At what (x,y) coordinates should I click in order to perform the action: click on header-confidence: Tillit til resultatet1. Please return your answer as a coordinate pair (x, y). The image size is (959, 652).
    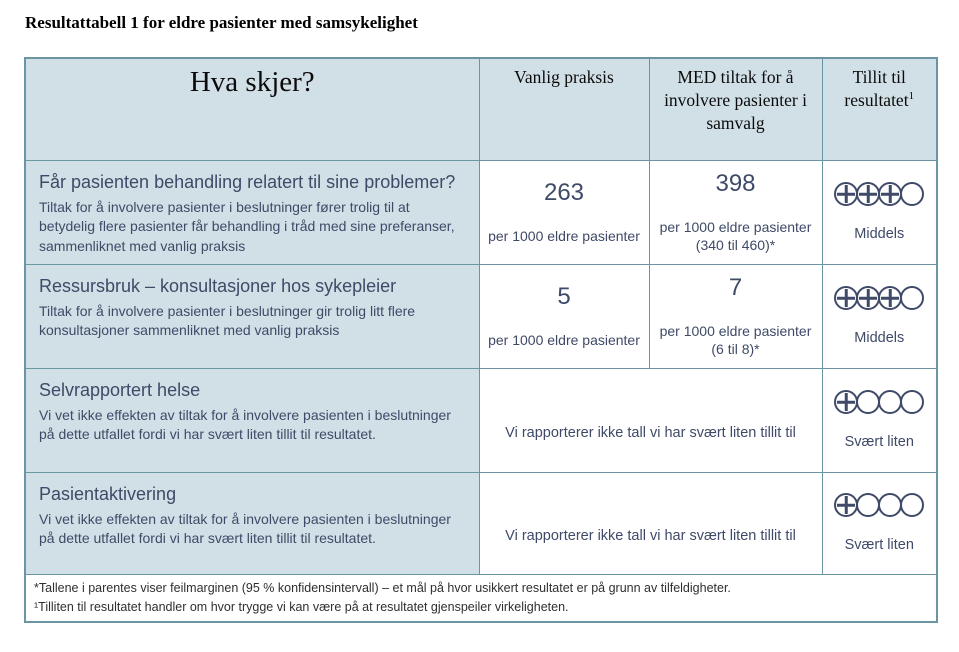
    Looking at the image, I should click on (879, 109).